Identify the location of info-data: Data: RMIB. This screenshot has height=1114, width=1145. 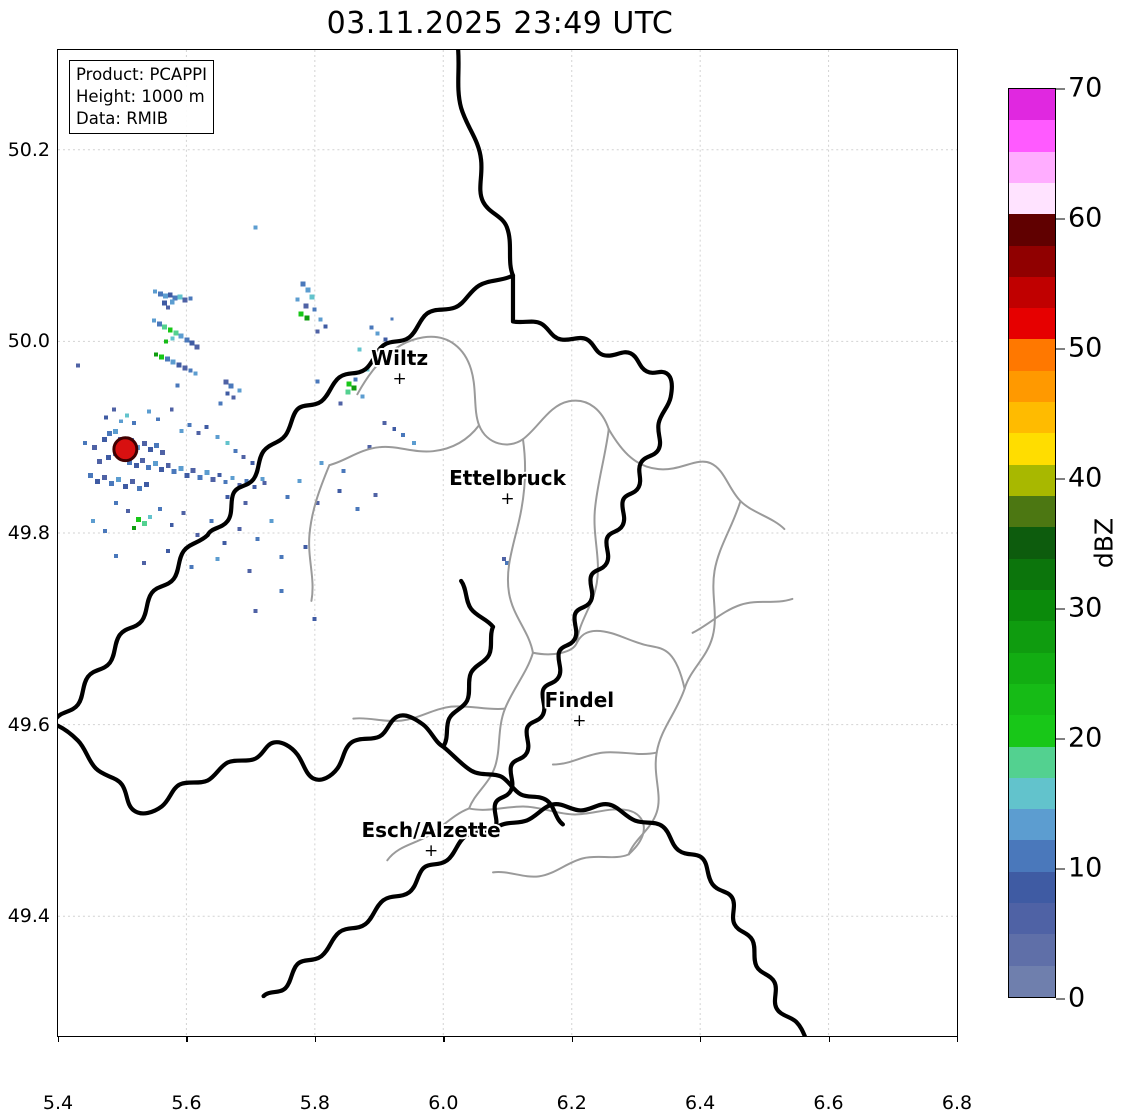
(122, 118).